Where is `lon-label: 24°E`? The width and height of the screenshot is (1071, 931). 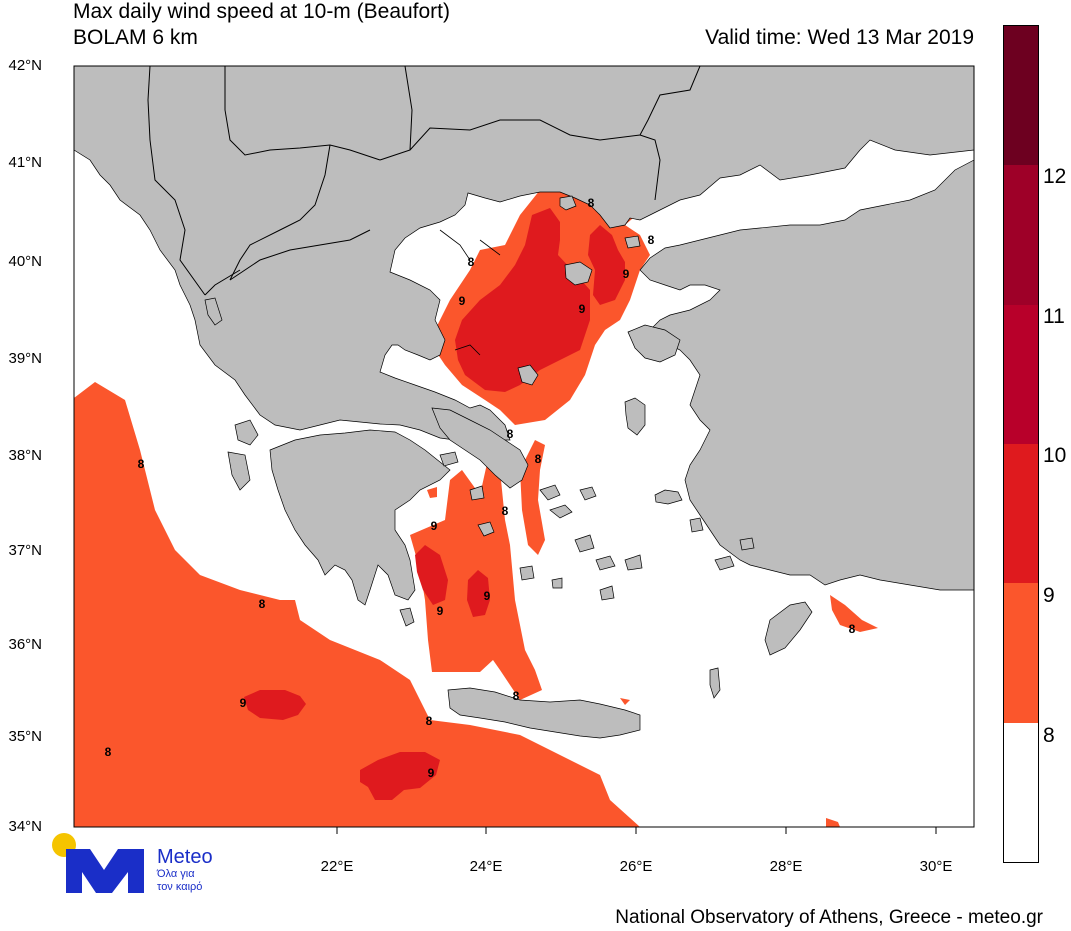 lon-label: 24°E is located at coordinates (486, 866).